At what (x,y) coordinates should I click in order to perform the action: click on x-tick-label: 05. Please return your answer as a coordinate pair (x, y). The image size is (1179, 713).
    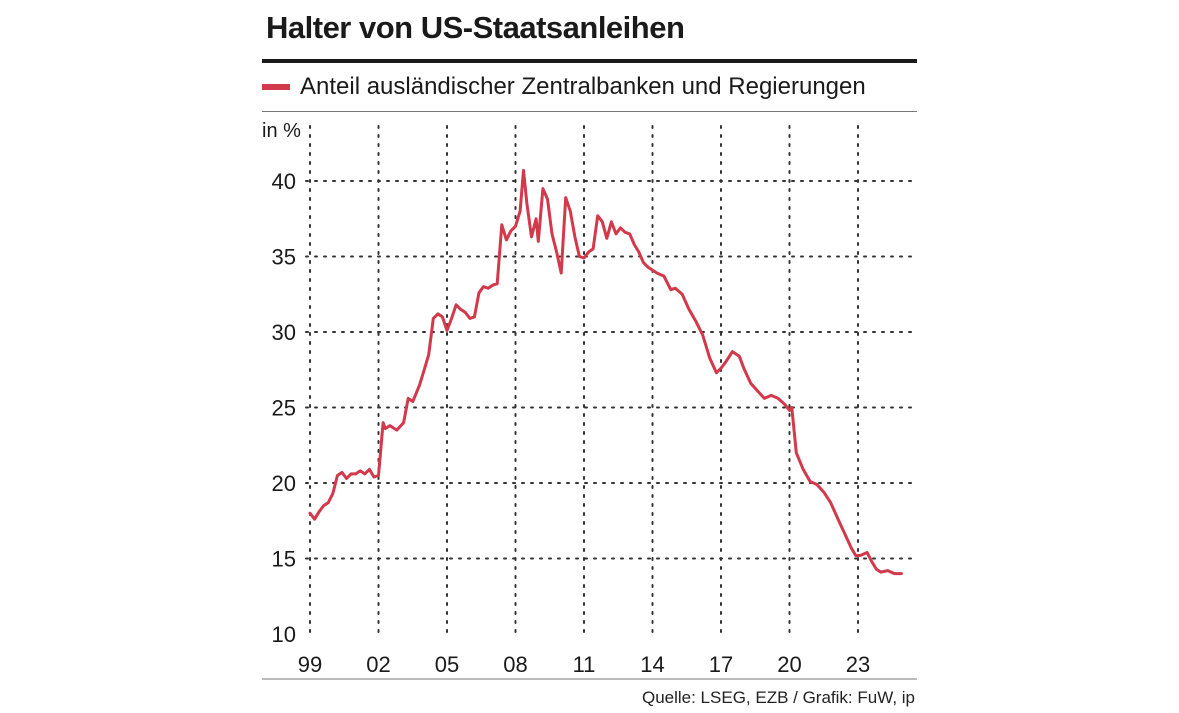
    Looking at the image, I should click on (447, 664).